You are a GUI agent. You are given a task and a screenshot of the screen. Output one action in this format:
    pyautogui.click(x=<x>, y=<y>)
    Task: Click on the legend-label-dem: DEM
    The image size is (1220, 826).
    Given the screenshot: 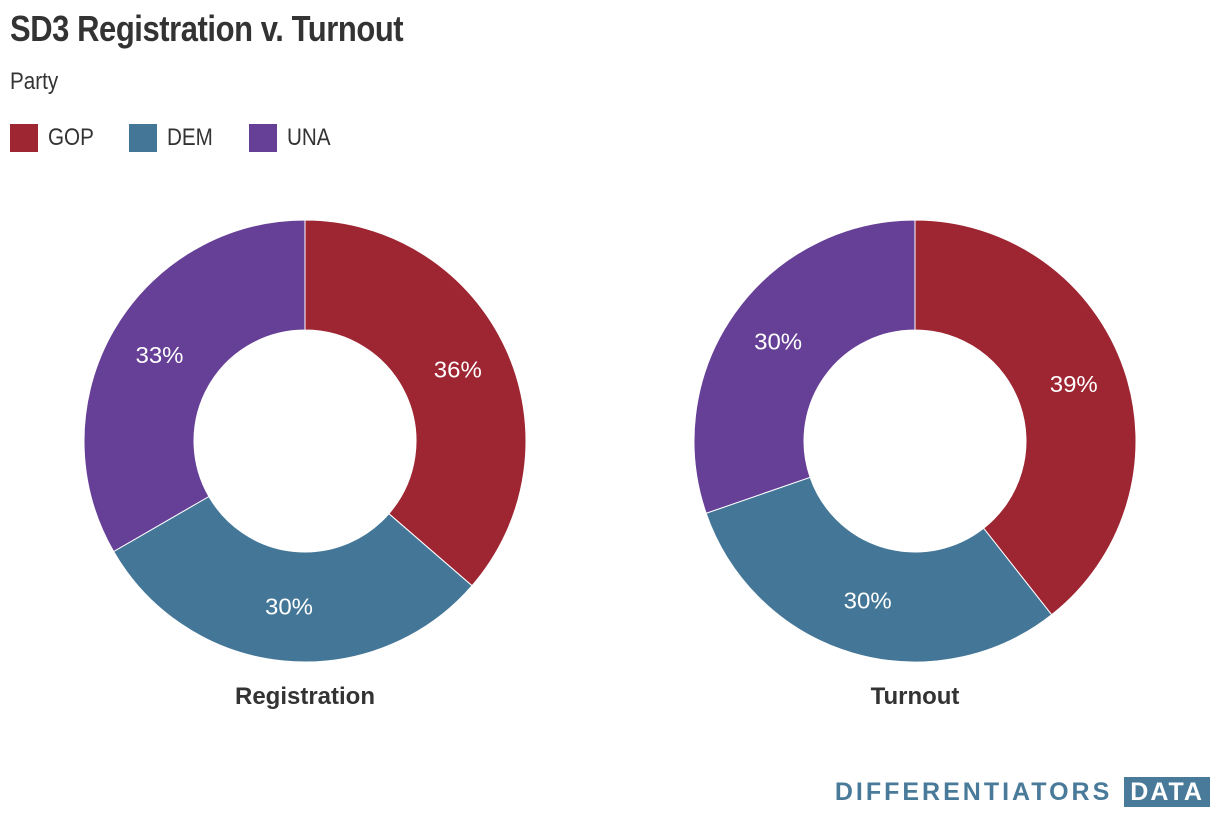 What is the action you would take?
    pyautogui.click(x=190, y=137)
    